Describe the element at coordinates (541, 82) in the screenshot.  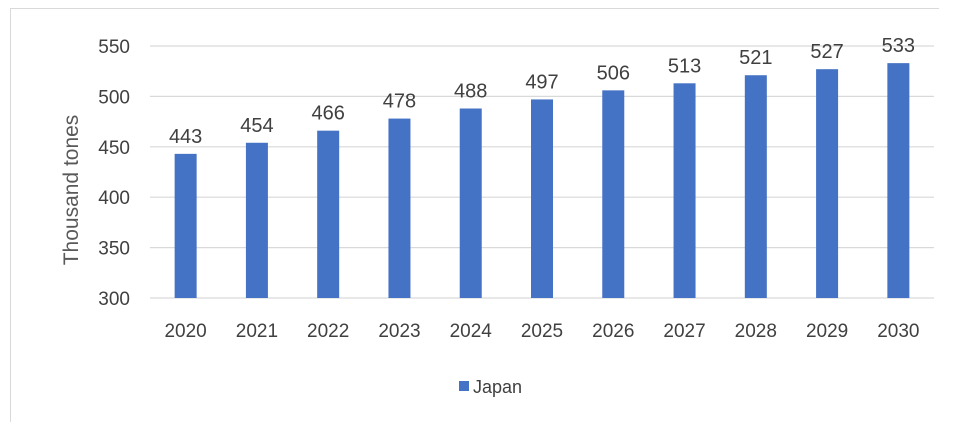
I see `data-label-2025: 497` at that location.